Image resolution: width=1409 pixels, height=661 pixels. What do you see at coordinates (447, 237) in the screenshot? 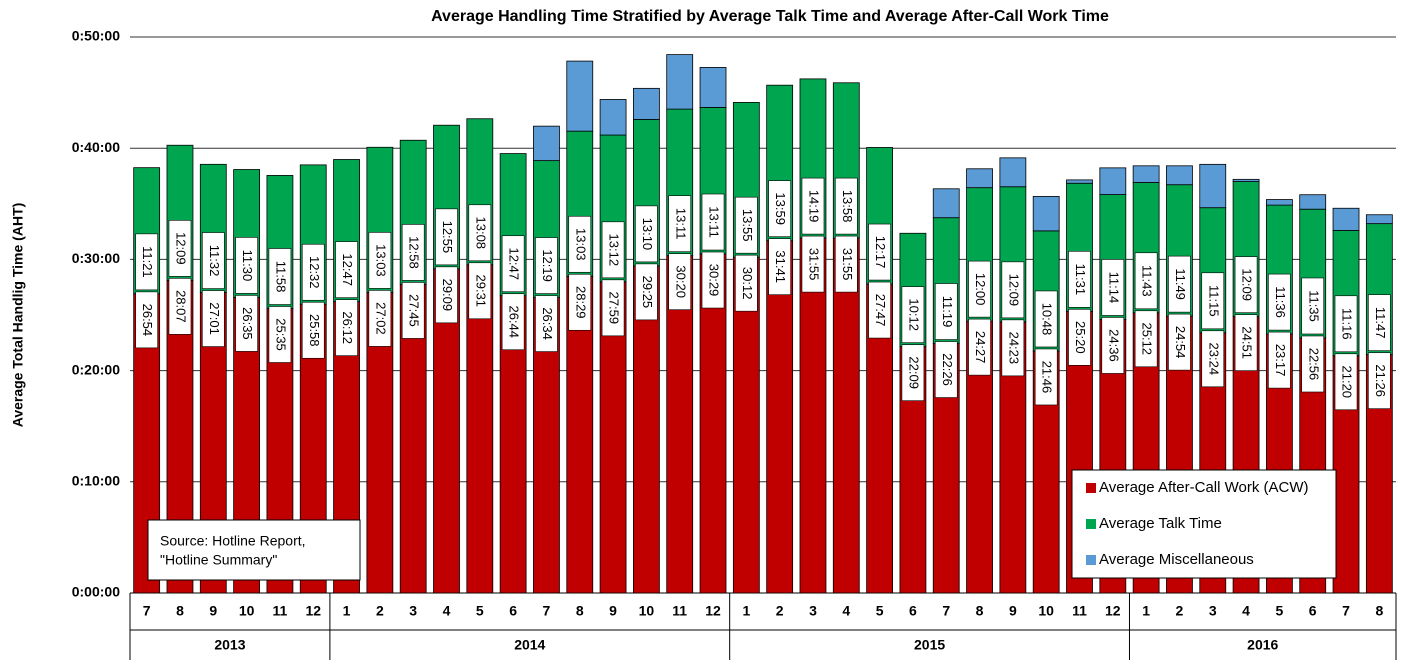
I see `value-label: 12:55` at bounding box center [447, 237].